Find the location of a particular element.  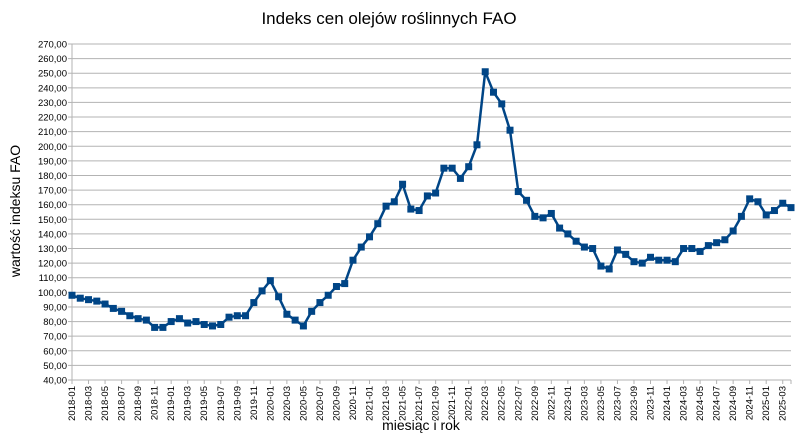

x-tick-label: 2019-03 is located at coordinates (188, 403).